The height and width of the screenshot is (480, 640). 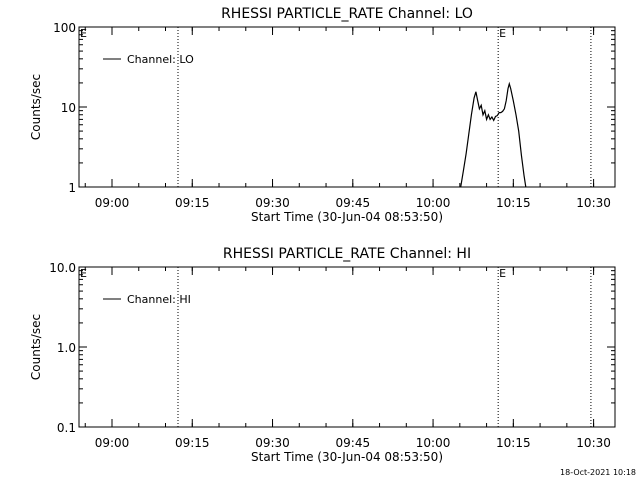 What do you see at coordinates (62, 268) in the screenshot?
I see `y-tick-label: 10.0` at bounding box center [62, 268].